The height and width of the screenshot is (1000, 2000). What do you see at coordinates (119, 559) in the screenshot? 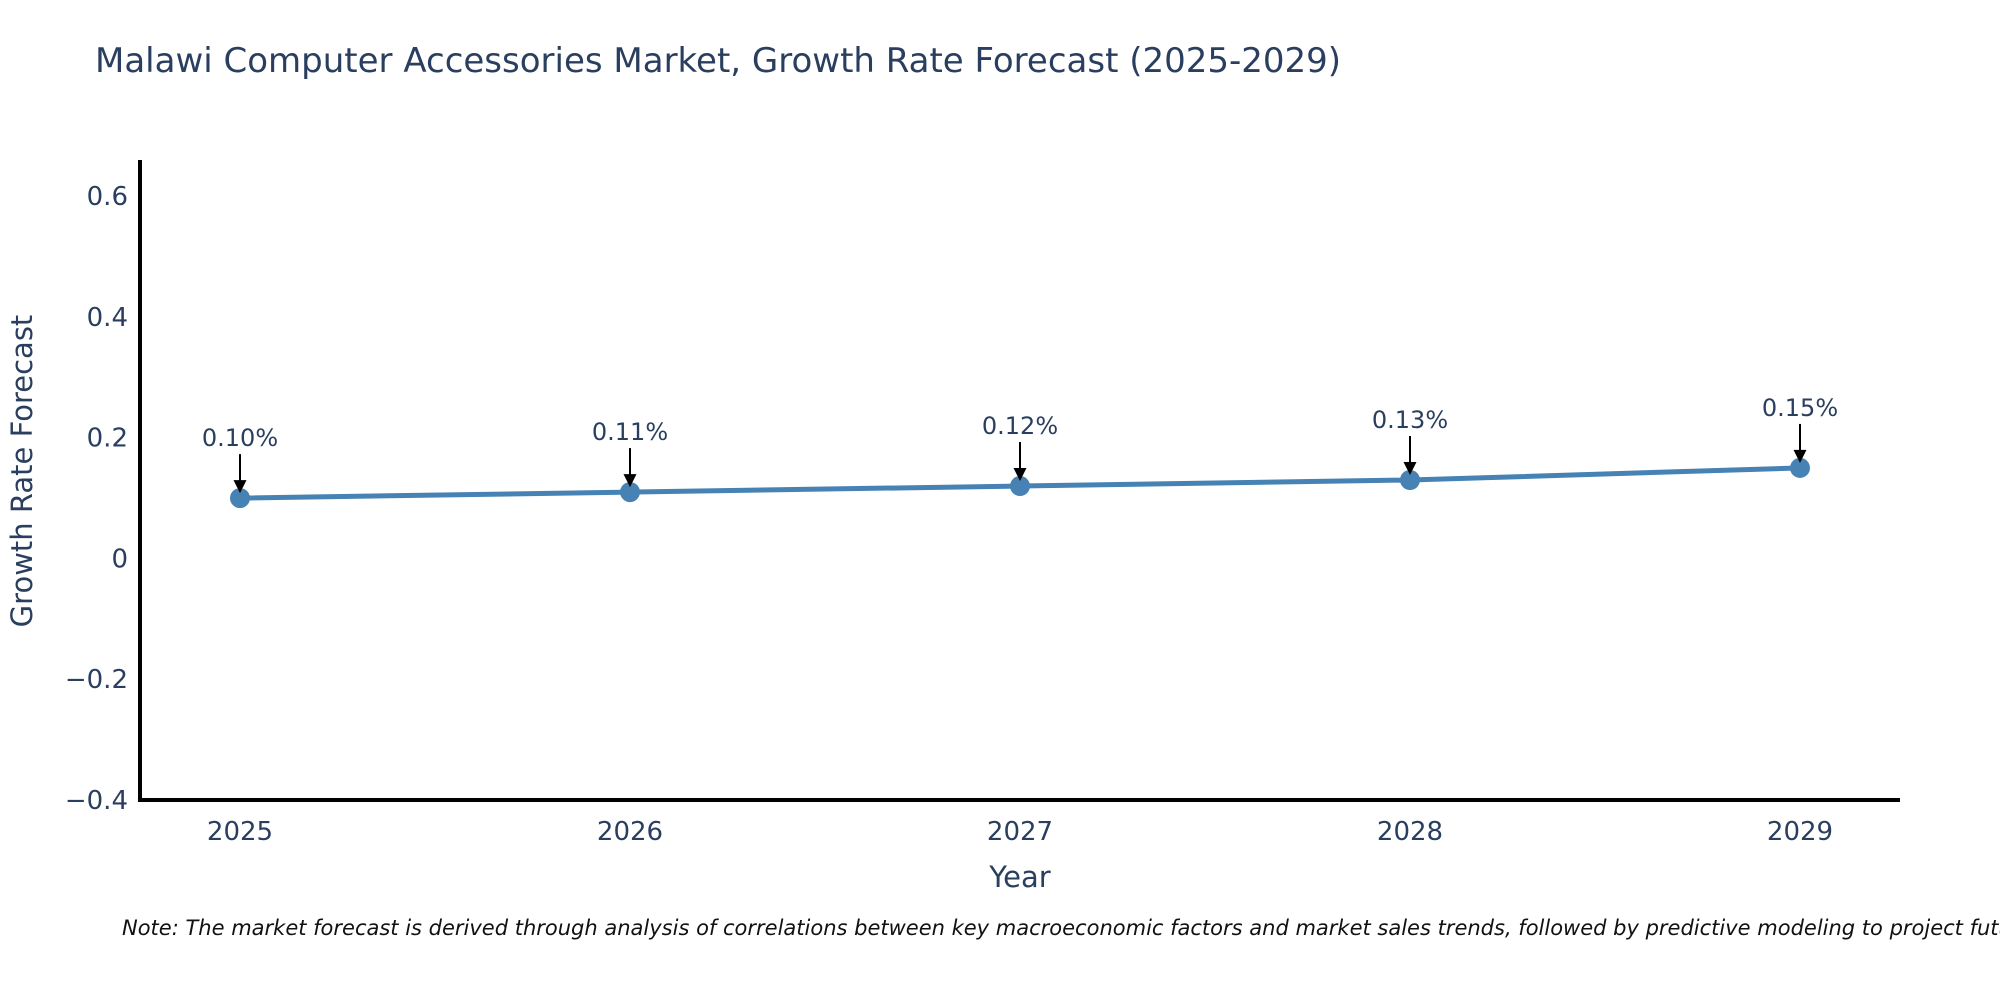
I see `y-tick-label: 0` at bounding box center [119, 559].